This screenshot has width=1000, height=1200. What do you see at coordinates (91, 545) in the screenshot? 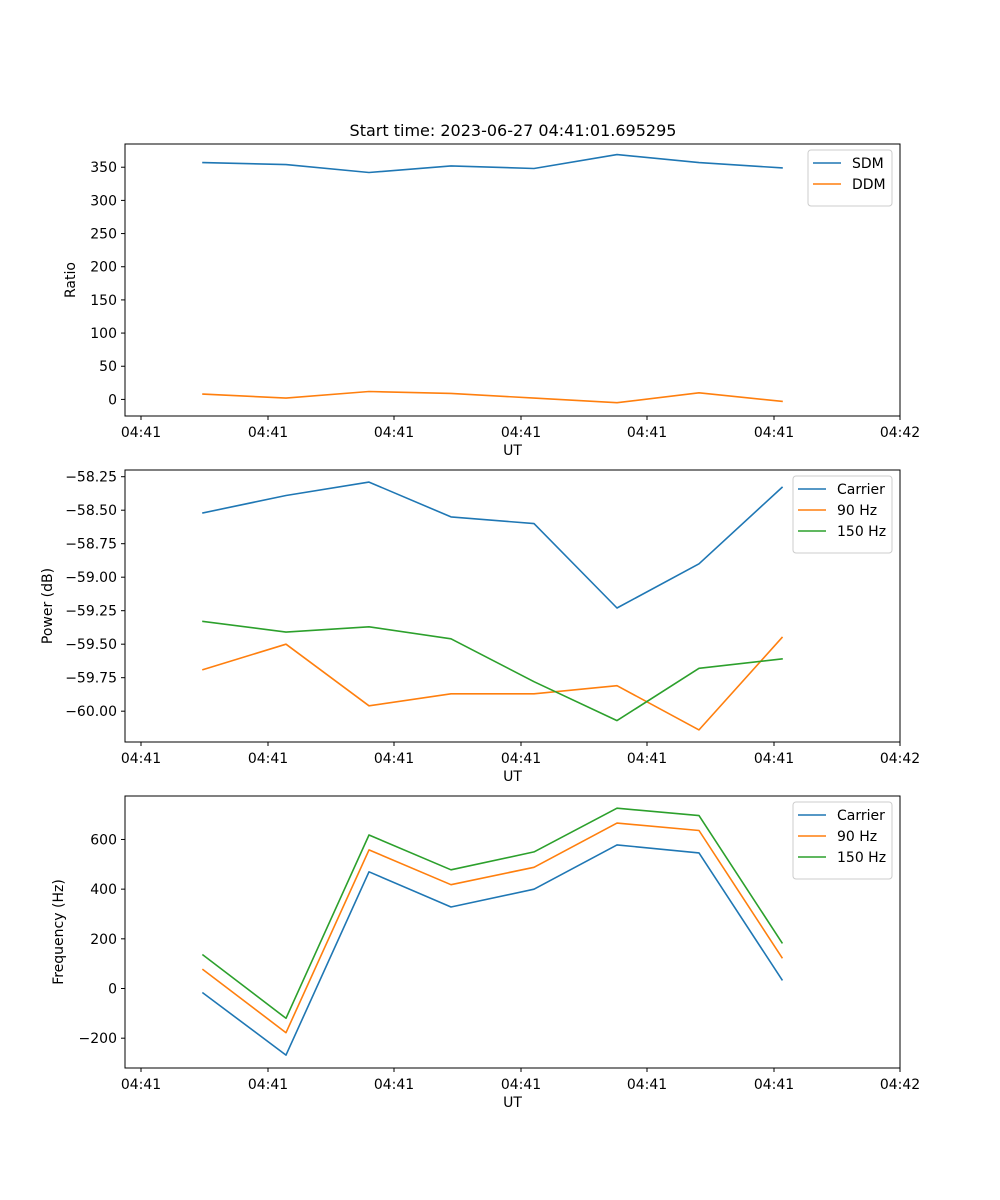
I see `y-tick-label: −58.75` at bounding box center [91, 545].